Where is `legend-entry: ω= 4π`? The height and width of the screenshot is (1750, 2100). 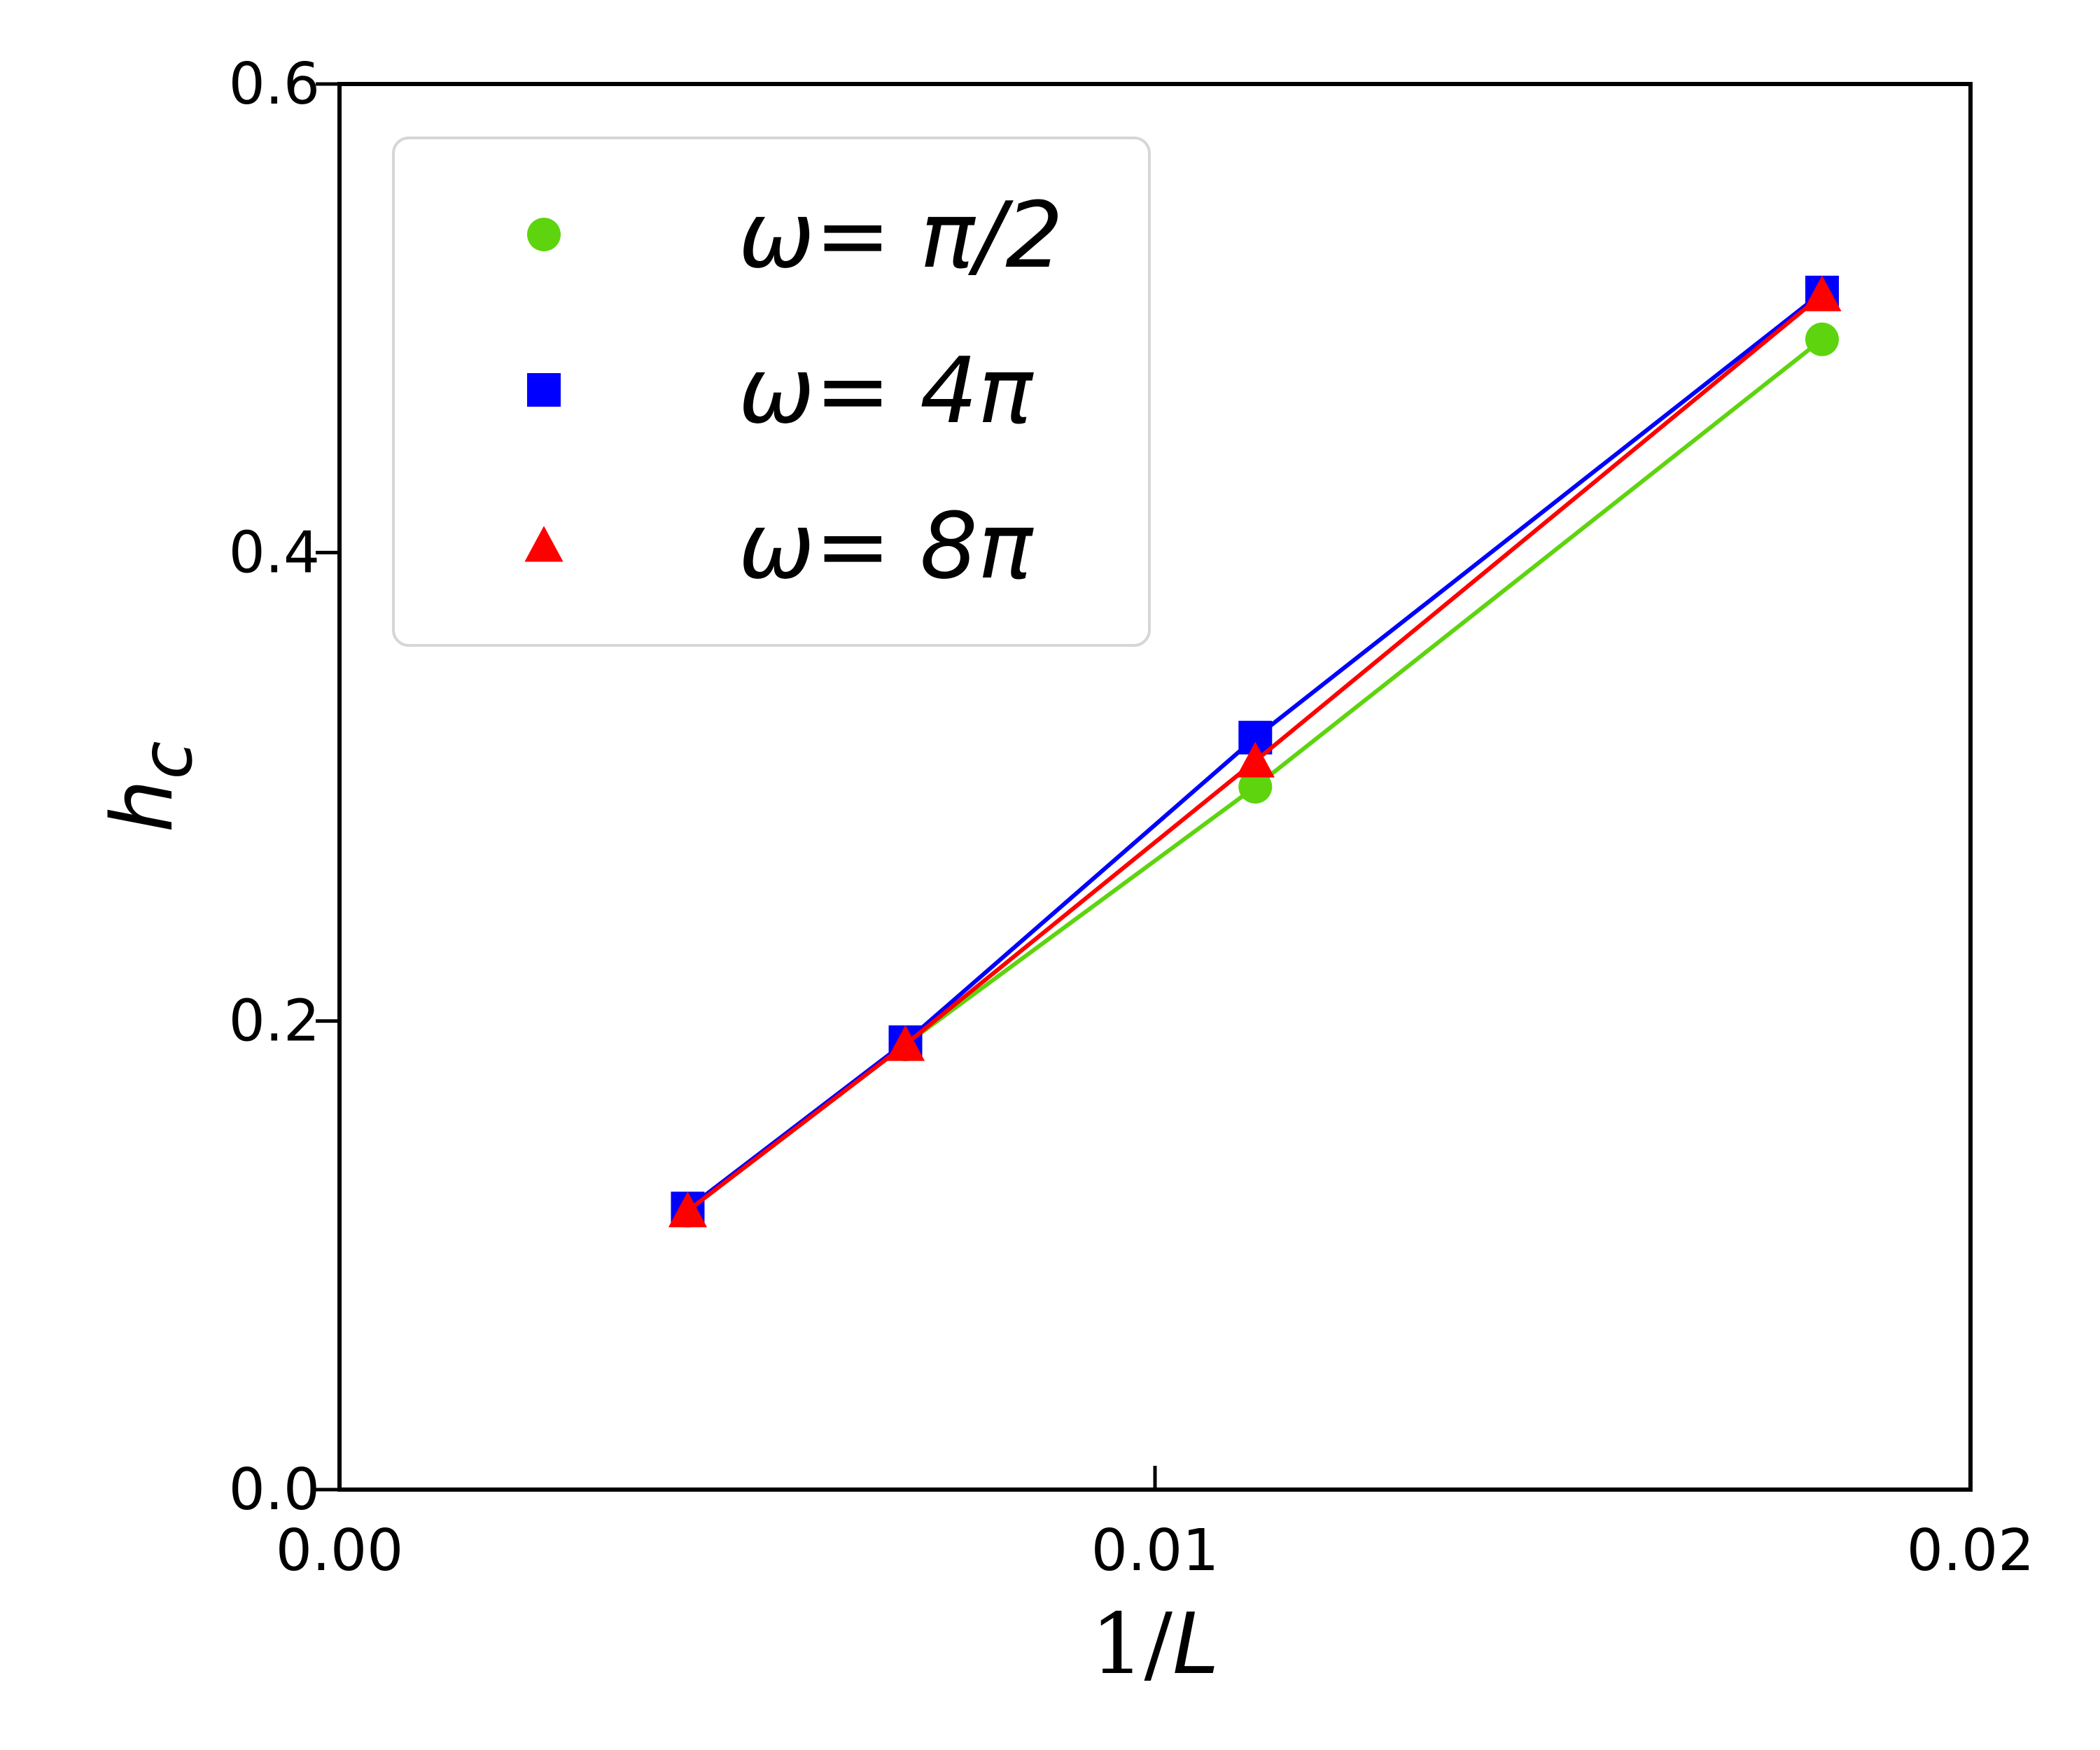
legend-entry: ω= 4π is located at coordinates (780, 390).